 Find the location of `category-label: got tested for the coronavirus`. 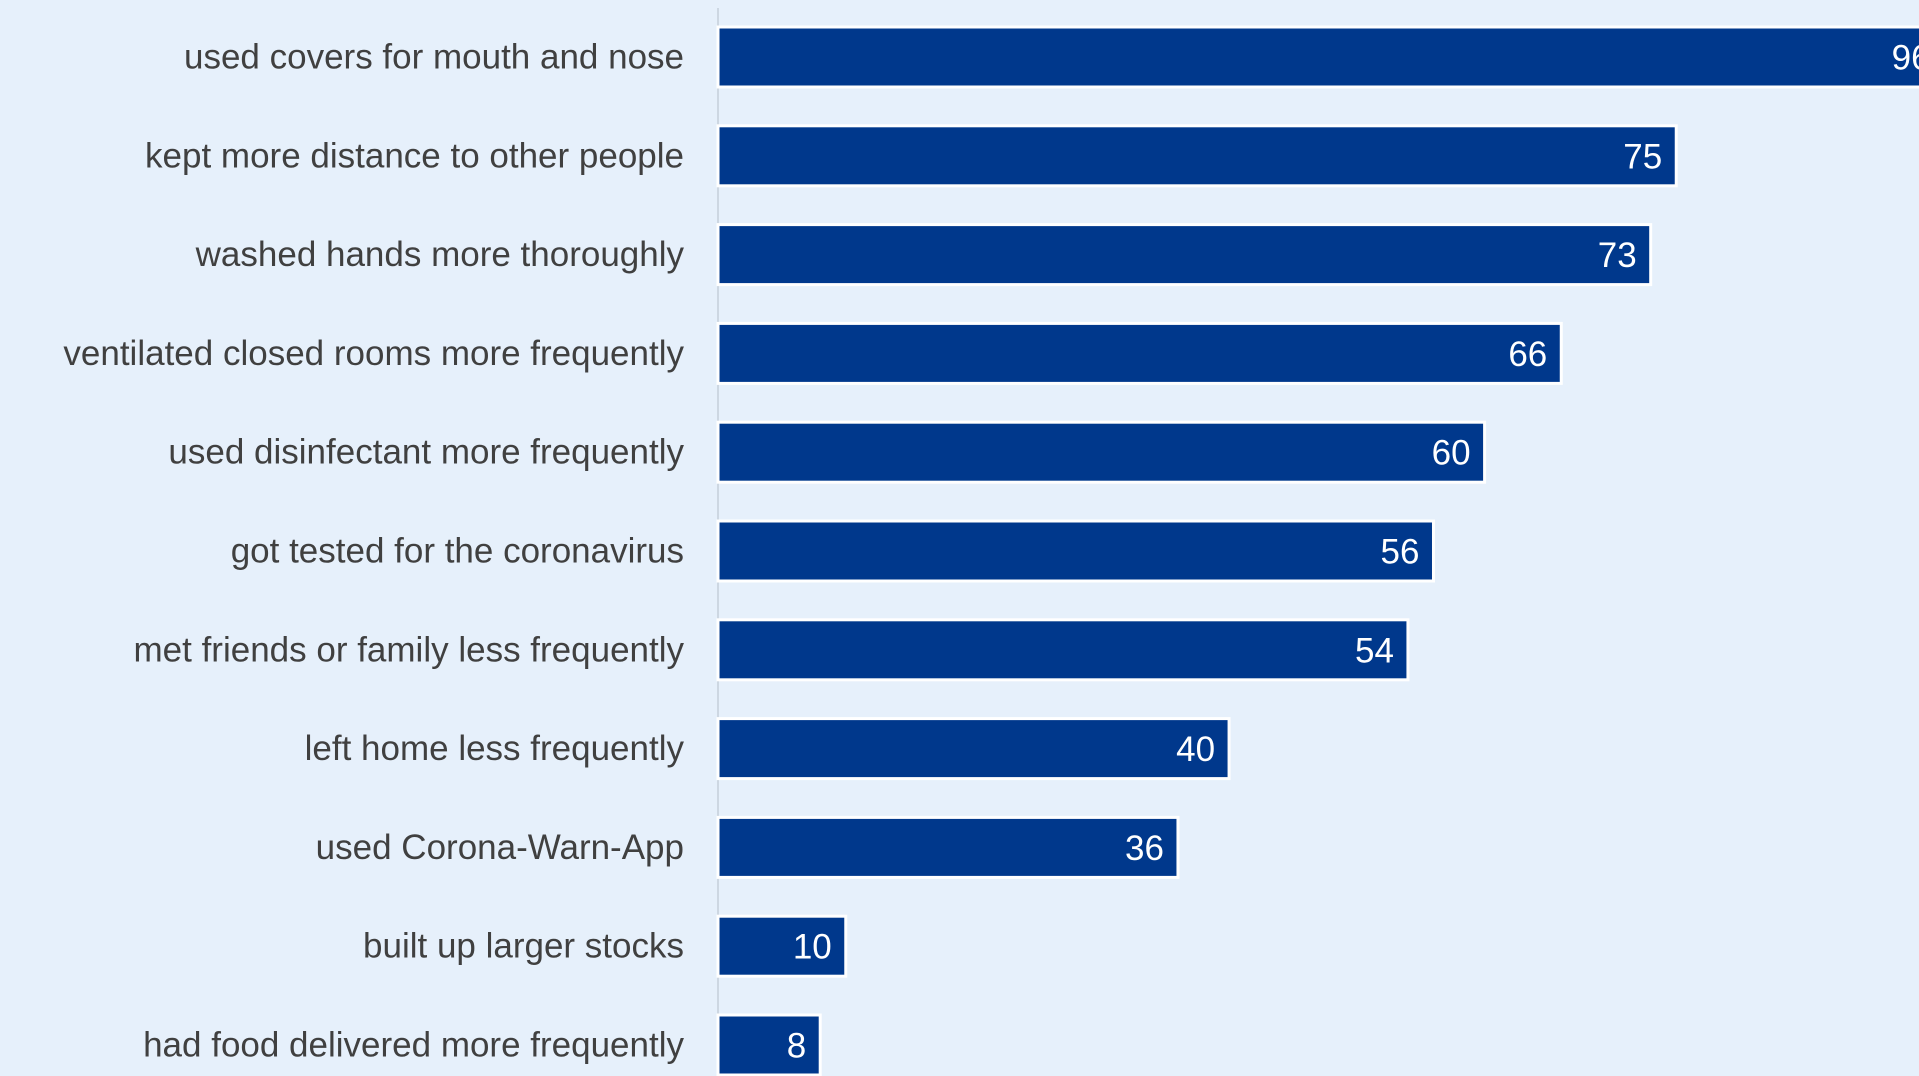

category-label: got tested for the coronavirus is located at coordinates (457, 551).